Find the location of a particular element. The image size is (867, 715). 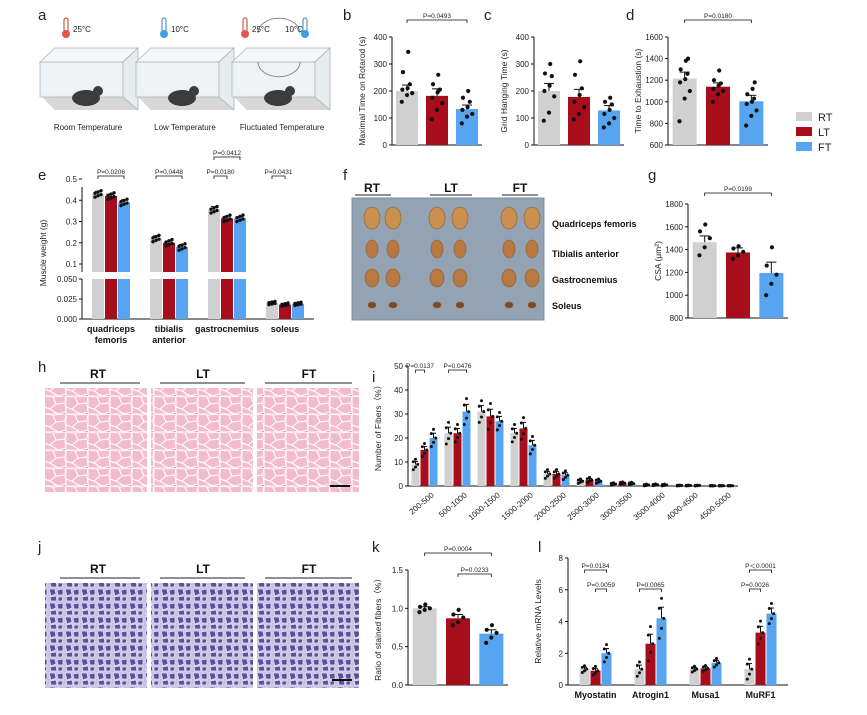

condition-label: Low Temperature is located at coordinates (185, 127).